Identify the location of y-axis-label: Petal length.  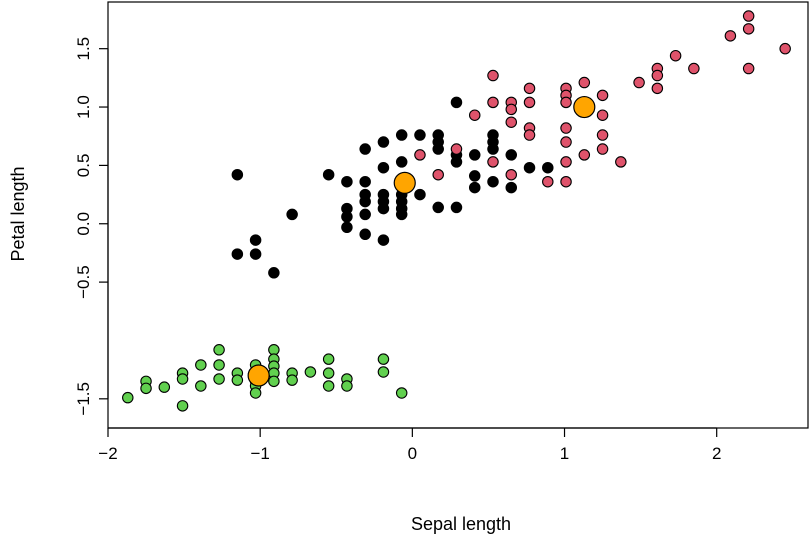
(18, 213).